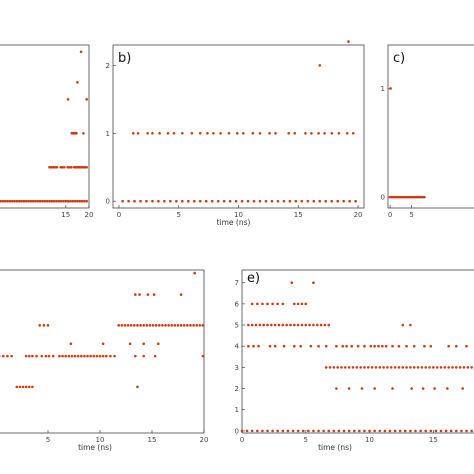 This screenshot has width=474, height=474. What do you see at coordinates (237, 368) in the screenshot?
I see `y-tick-label: 3` at bounding box center [237, 368].